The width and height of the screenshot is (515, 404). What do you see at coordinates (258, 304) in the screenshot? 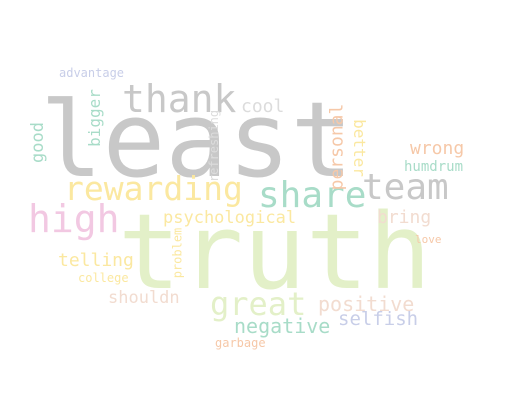
I see `word-great: great` at bounding box center [258, 304].